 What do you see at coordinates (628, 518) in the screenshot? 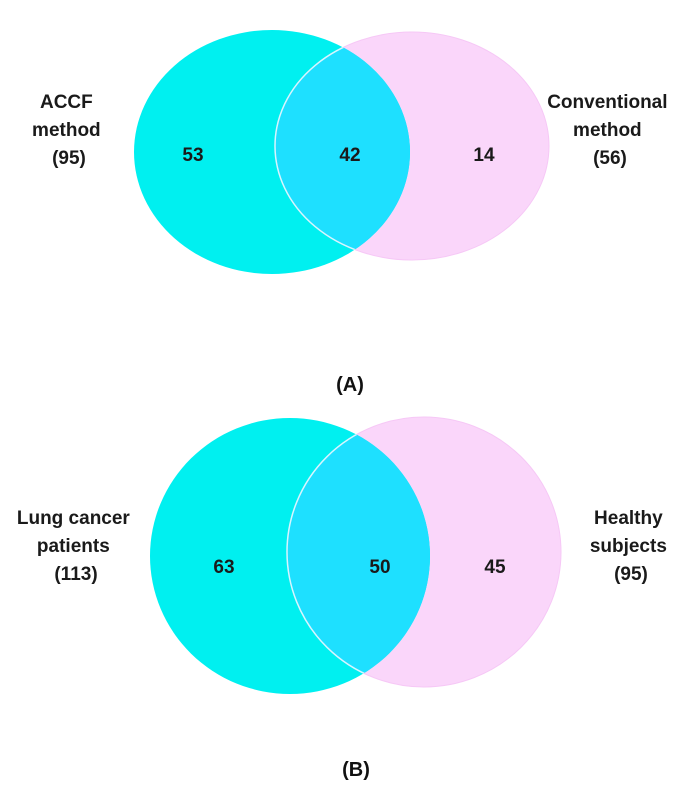
I see `venn-b-right-label-line1: Healthy` at bounding box center [628, 518].